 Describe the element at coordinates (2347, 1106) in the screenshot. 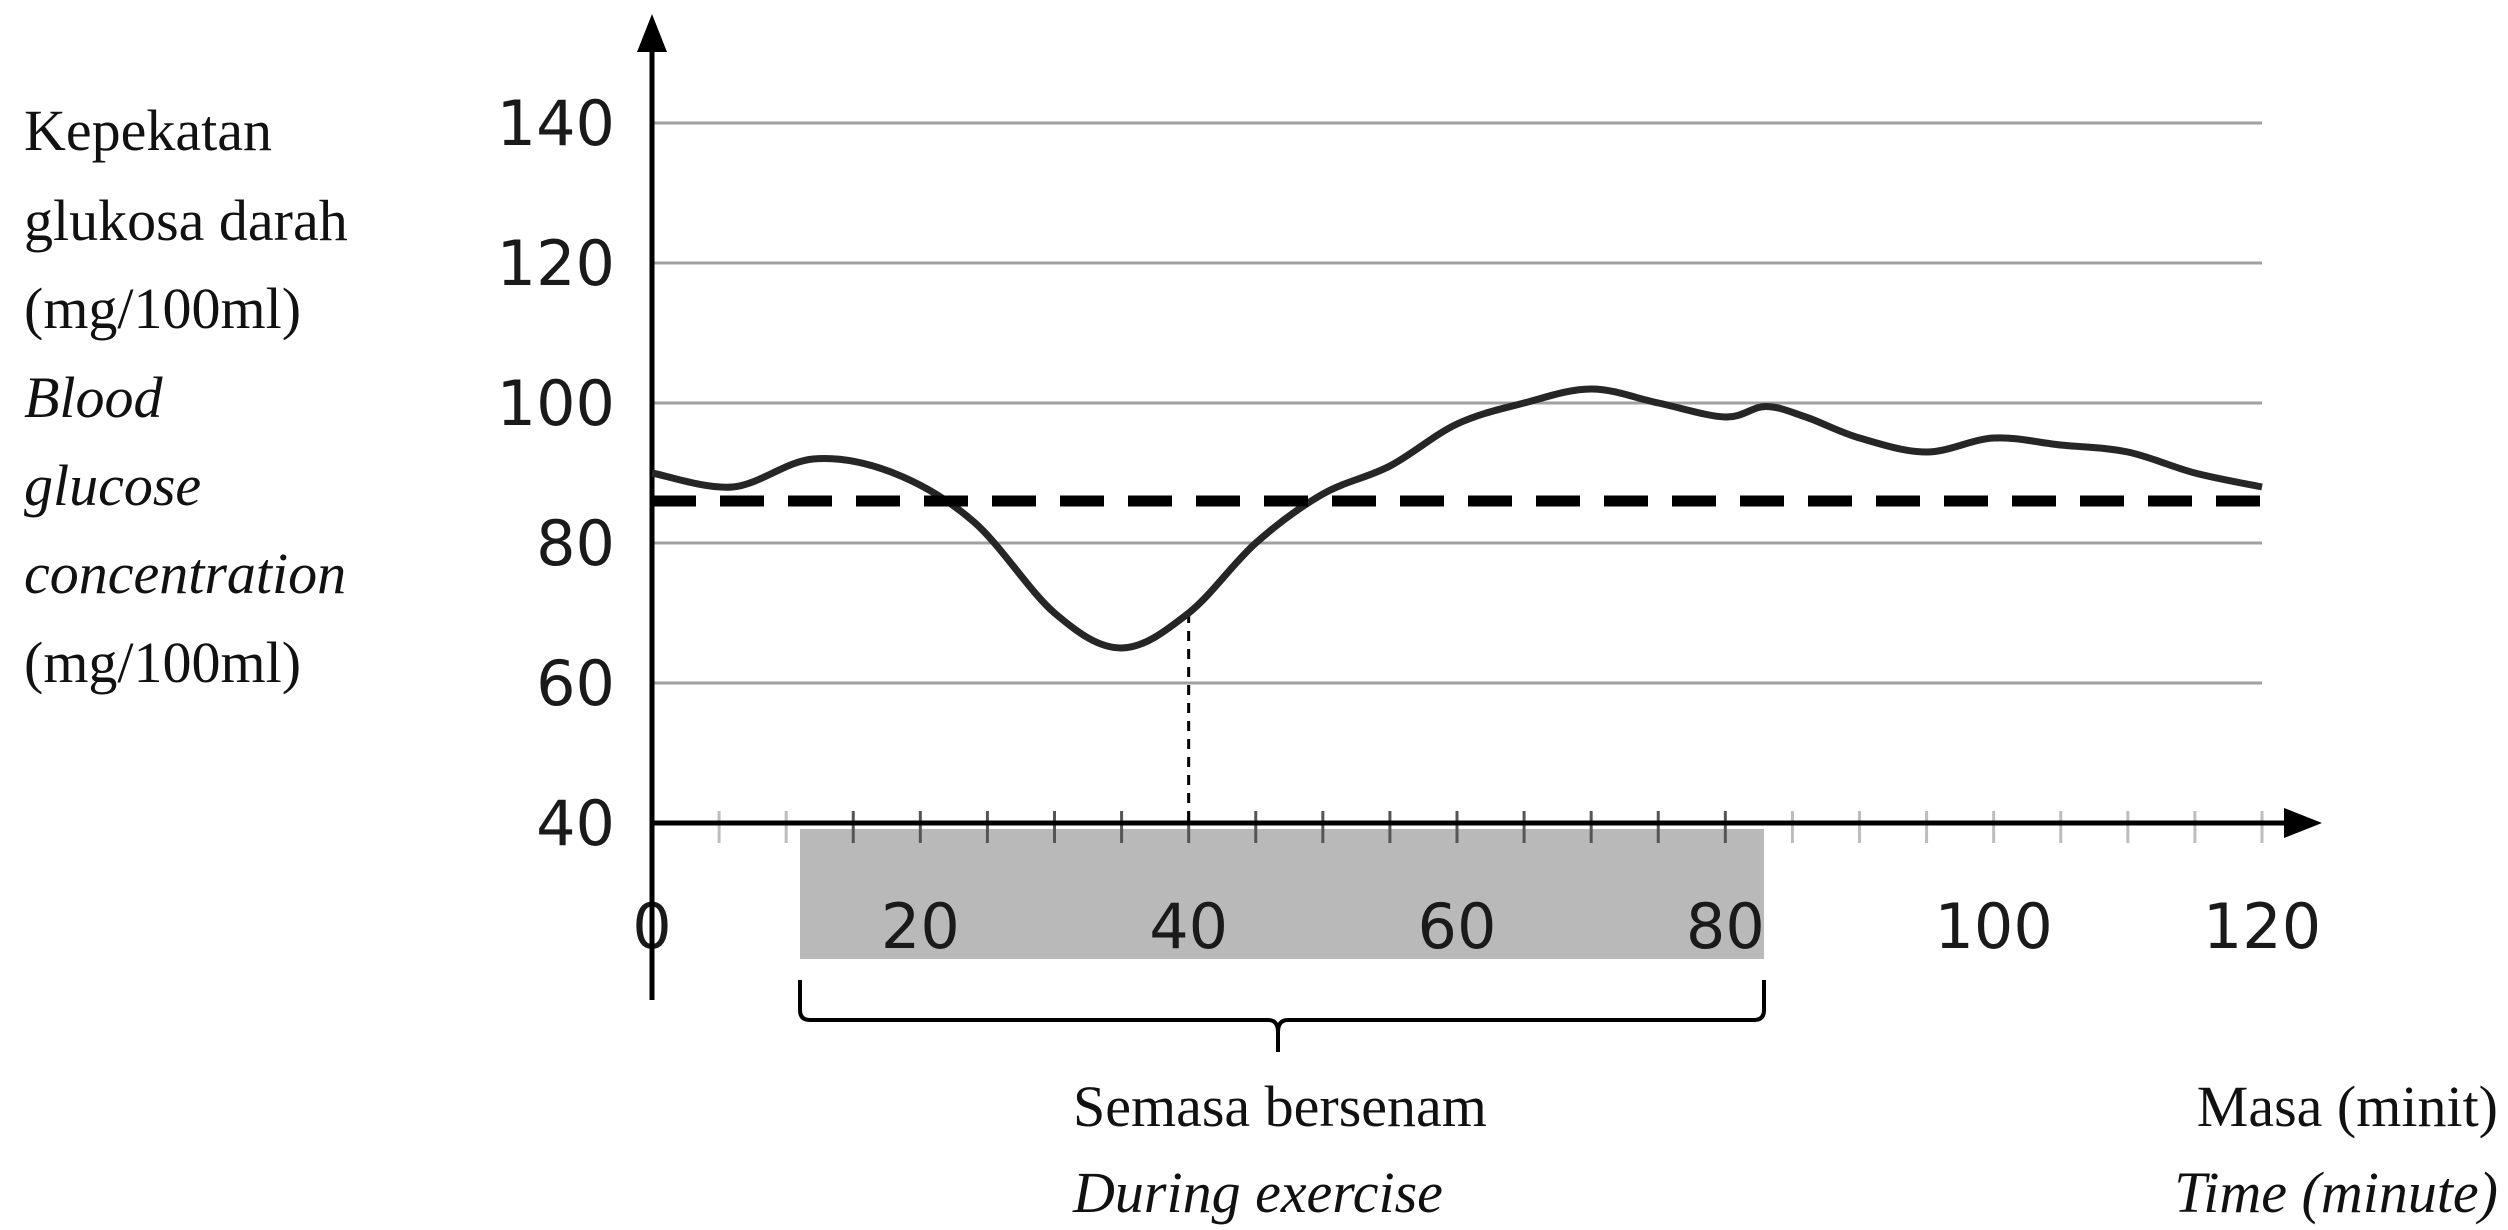

I see `x-label-line: Masa (minit)` at that location.